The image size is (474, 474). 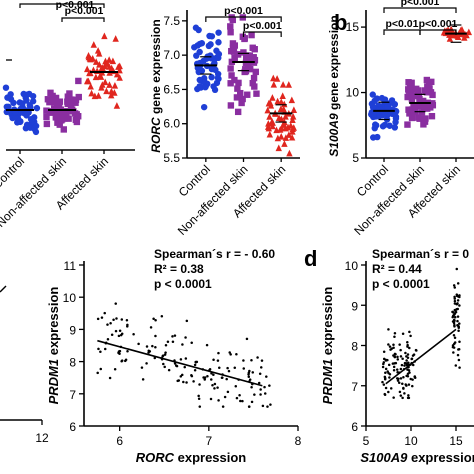 I want to click on y-tick-label: 5, so click(x=355, y=158).